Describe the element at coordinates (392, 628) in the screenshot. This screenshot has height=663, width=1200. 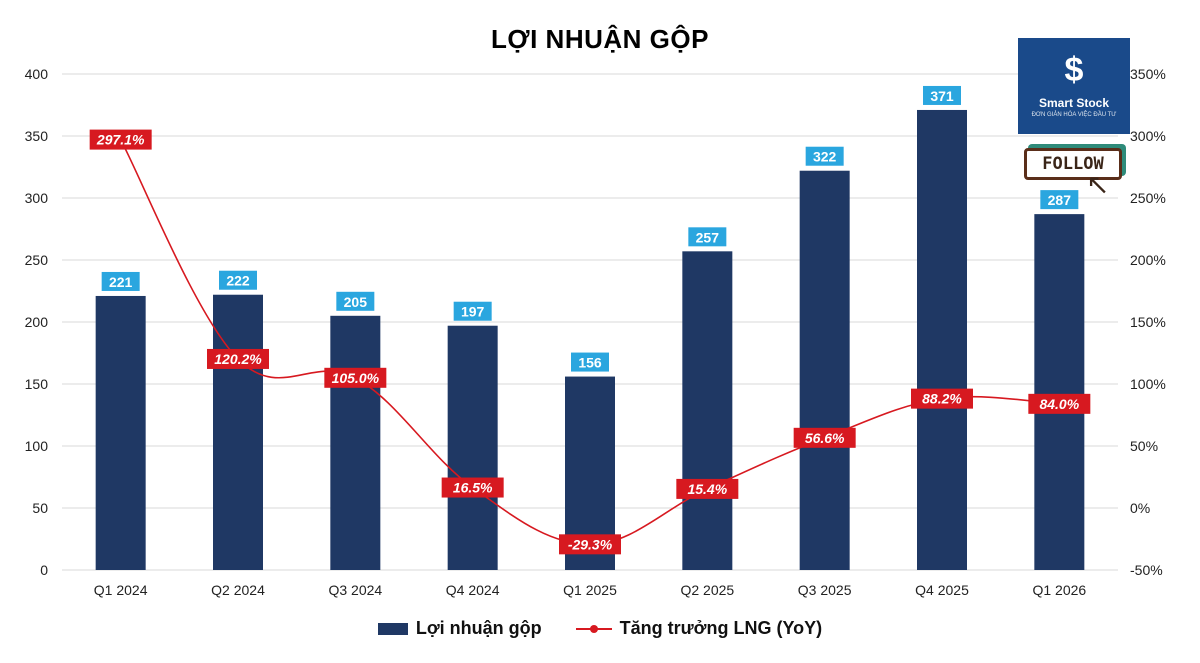
I see `legend-bar-swatch` at that location.